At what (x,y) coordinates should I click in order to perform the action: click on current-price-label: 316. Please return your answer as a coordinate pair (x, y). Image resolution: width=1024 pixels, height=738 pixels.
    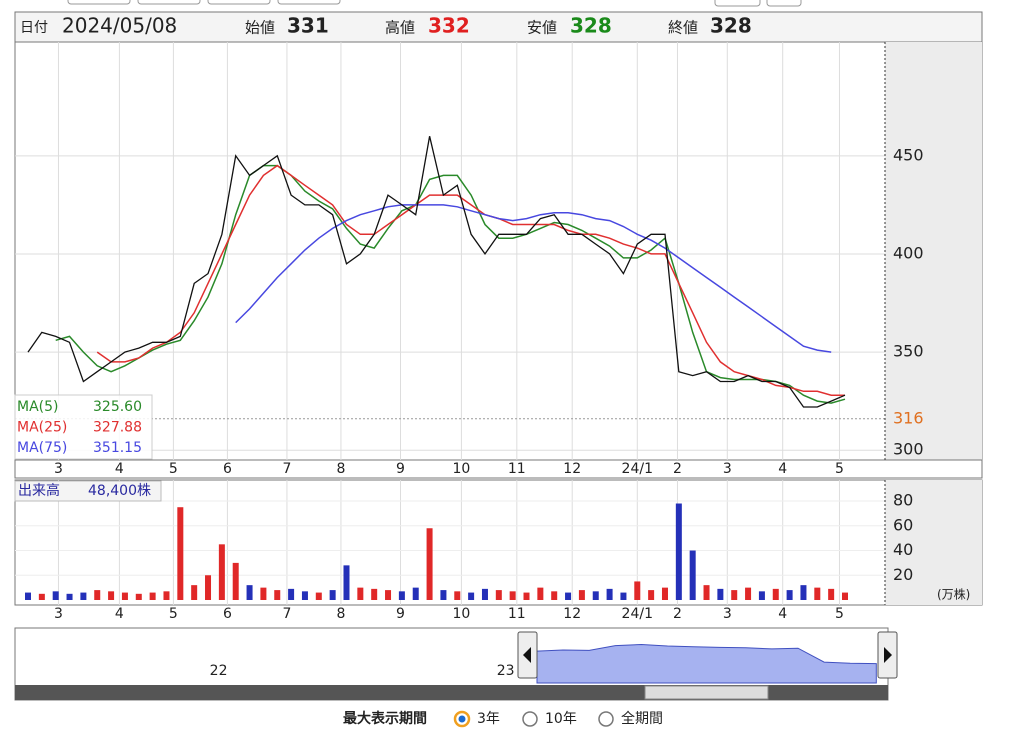
    Looking at the image, I should click on (908, 417).